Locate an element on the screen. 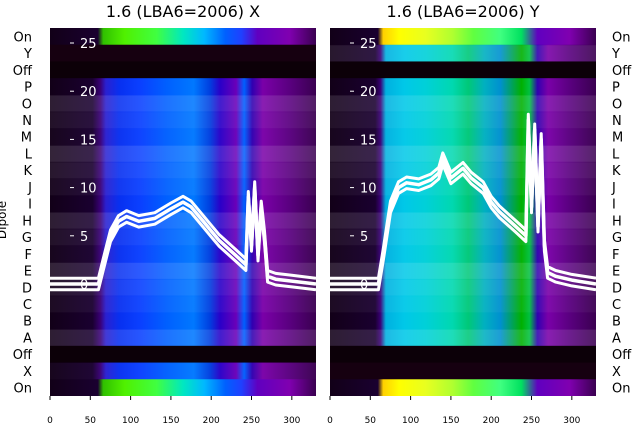 This screenshot has height=440, width=640. heatmap-row-x is located at coordinates (463, 371).